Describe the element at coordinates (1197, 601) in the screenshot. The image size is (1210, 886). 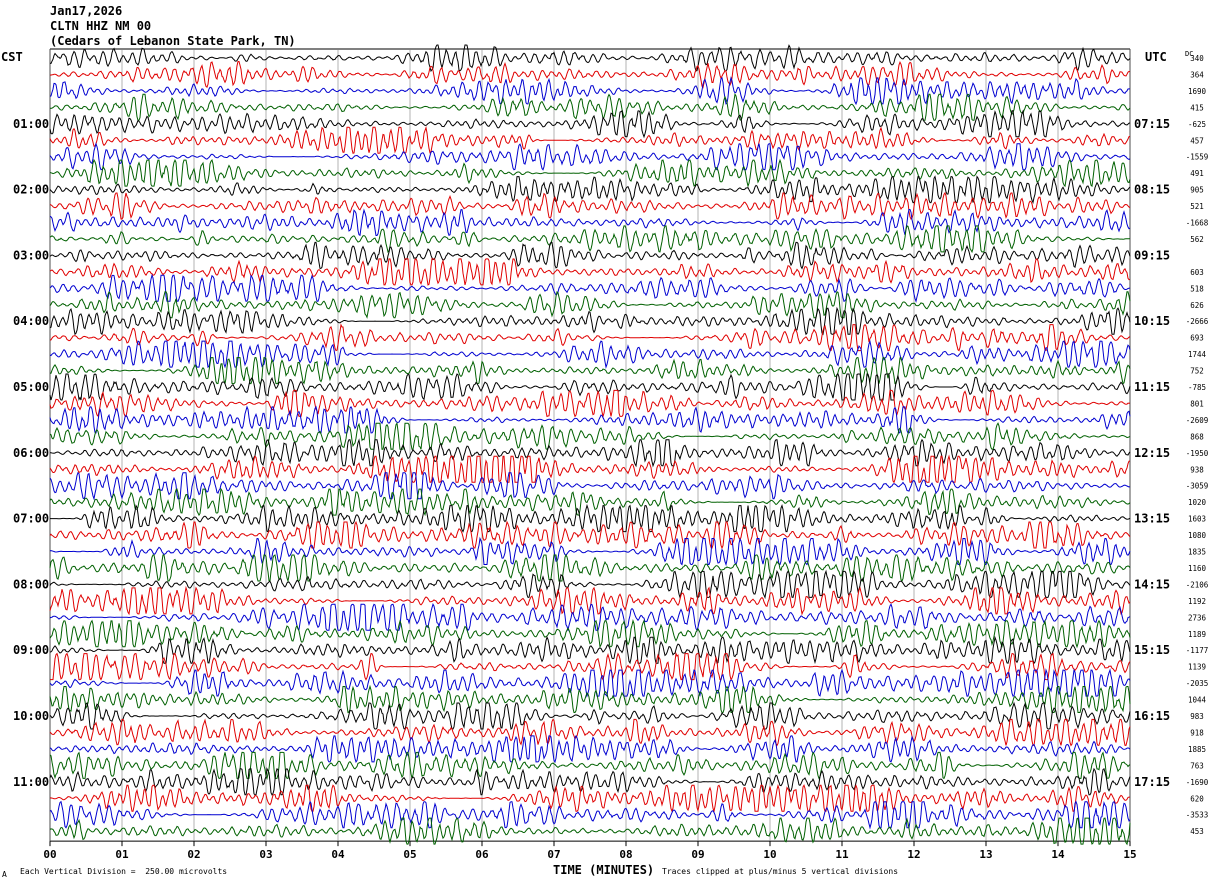
I see `dc-offset-label: 1192` at that location.